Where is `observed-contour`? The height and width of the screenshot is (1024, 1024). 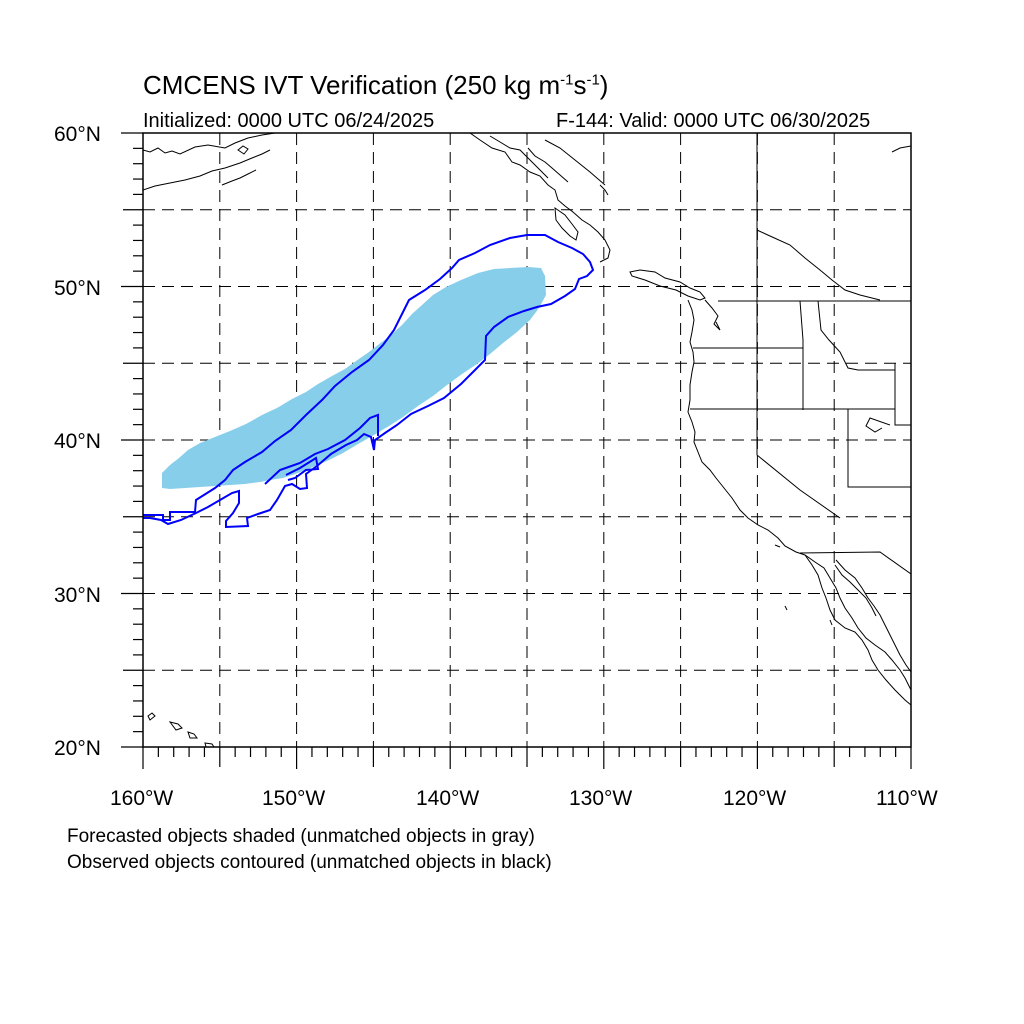
observed-contour is located at coordinates (369, 381).